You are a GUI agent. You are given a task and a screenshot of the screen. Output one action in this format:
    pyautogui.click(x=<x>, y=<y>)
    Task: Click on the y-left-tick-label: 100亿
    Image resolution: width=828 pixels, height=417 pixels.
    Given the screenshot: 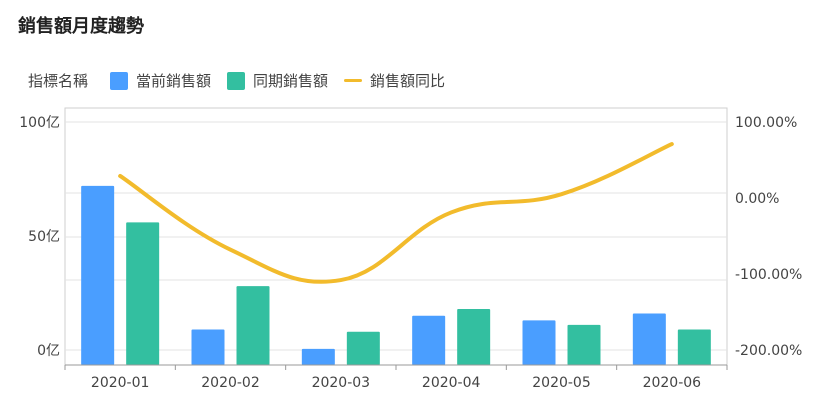 What is the action you would take?
    pyautogui.click(x=39, y=123)
    